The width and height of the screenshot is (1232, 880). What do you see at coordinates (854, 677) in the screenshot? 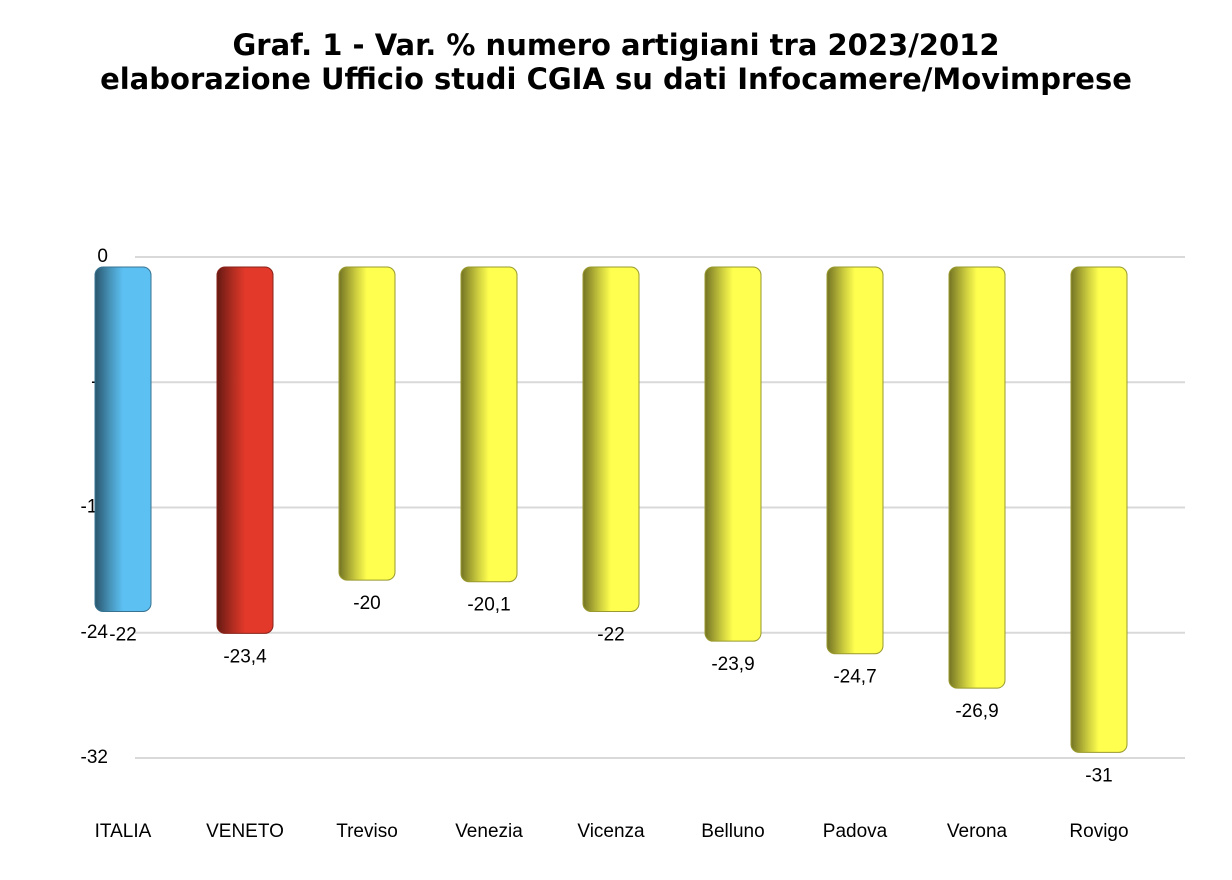
I see `value-label: -24,7` at bounding box center [854, 677].